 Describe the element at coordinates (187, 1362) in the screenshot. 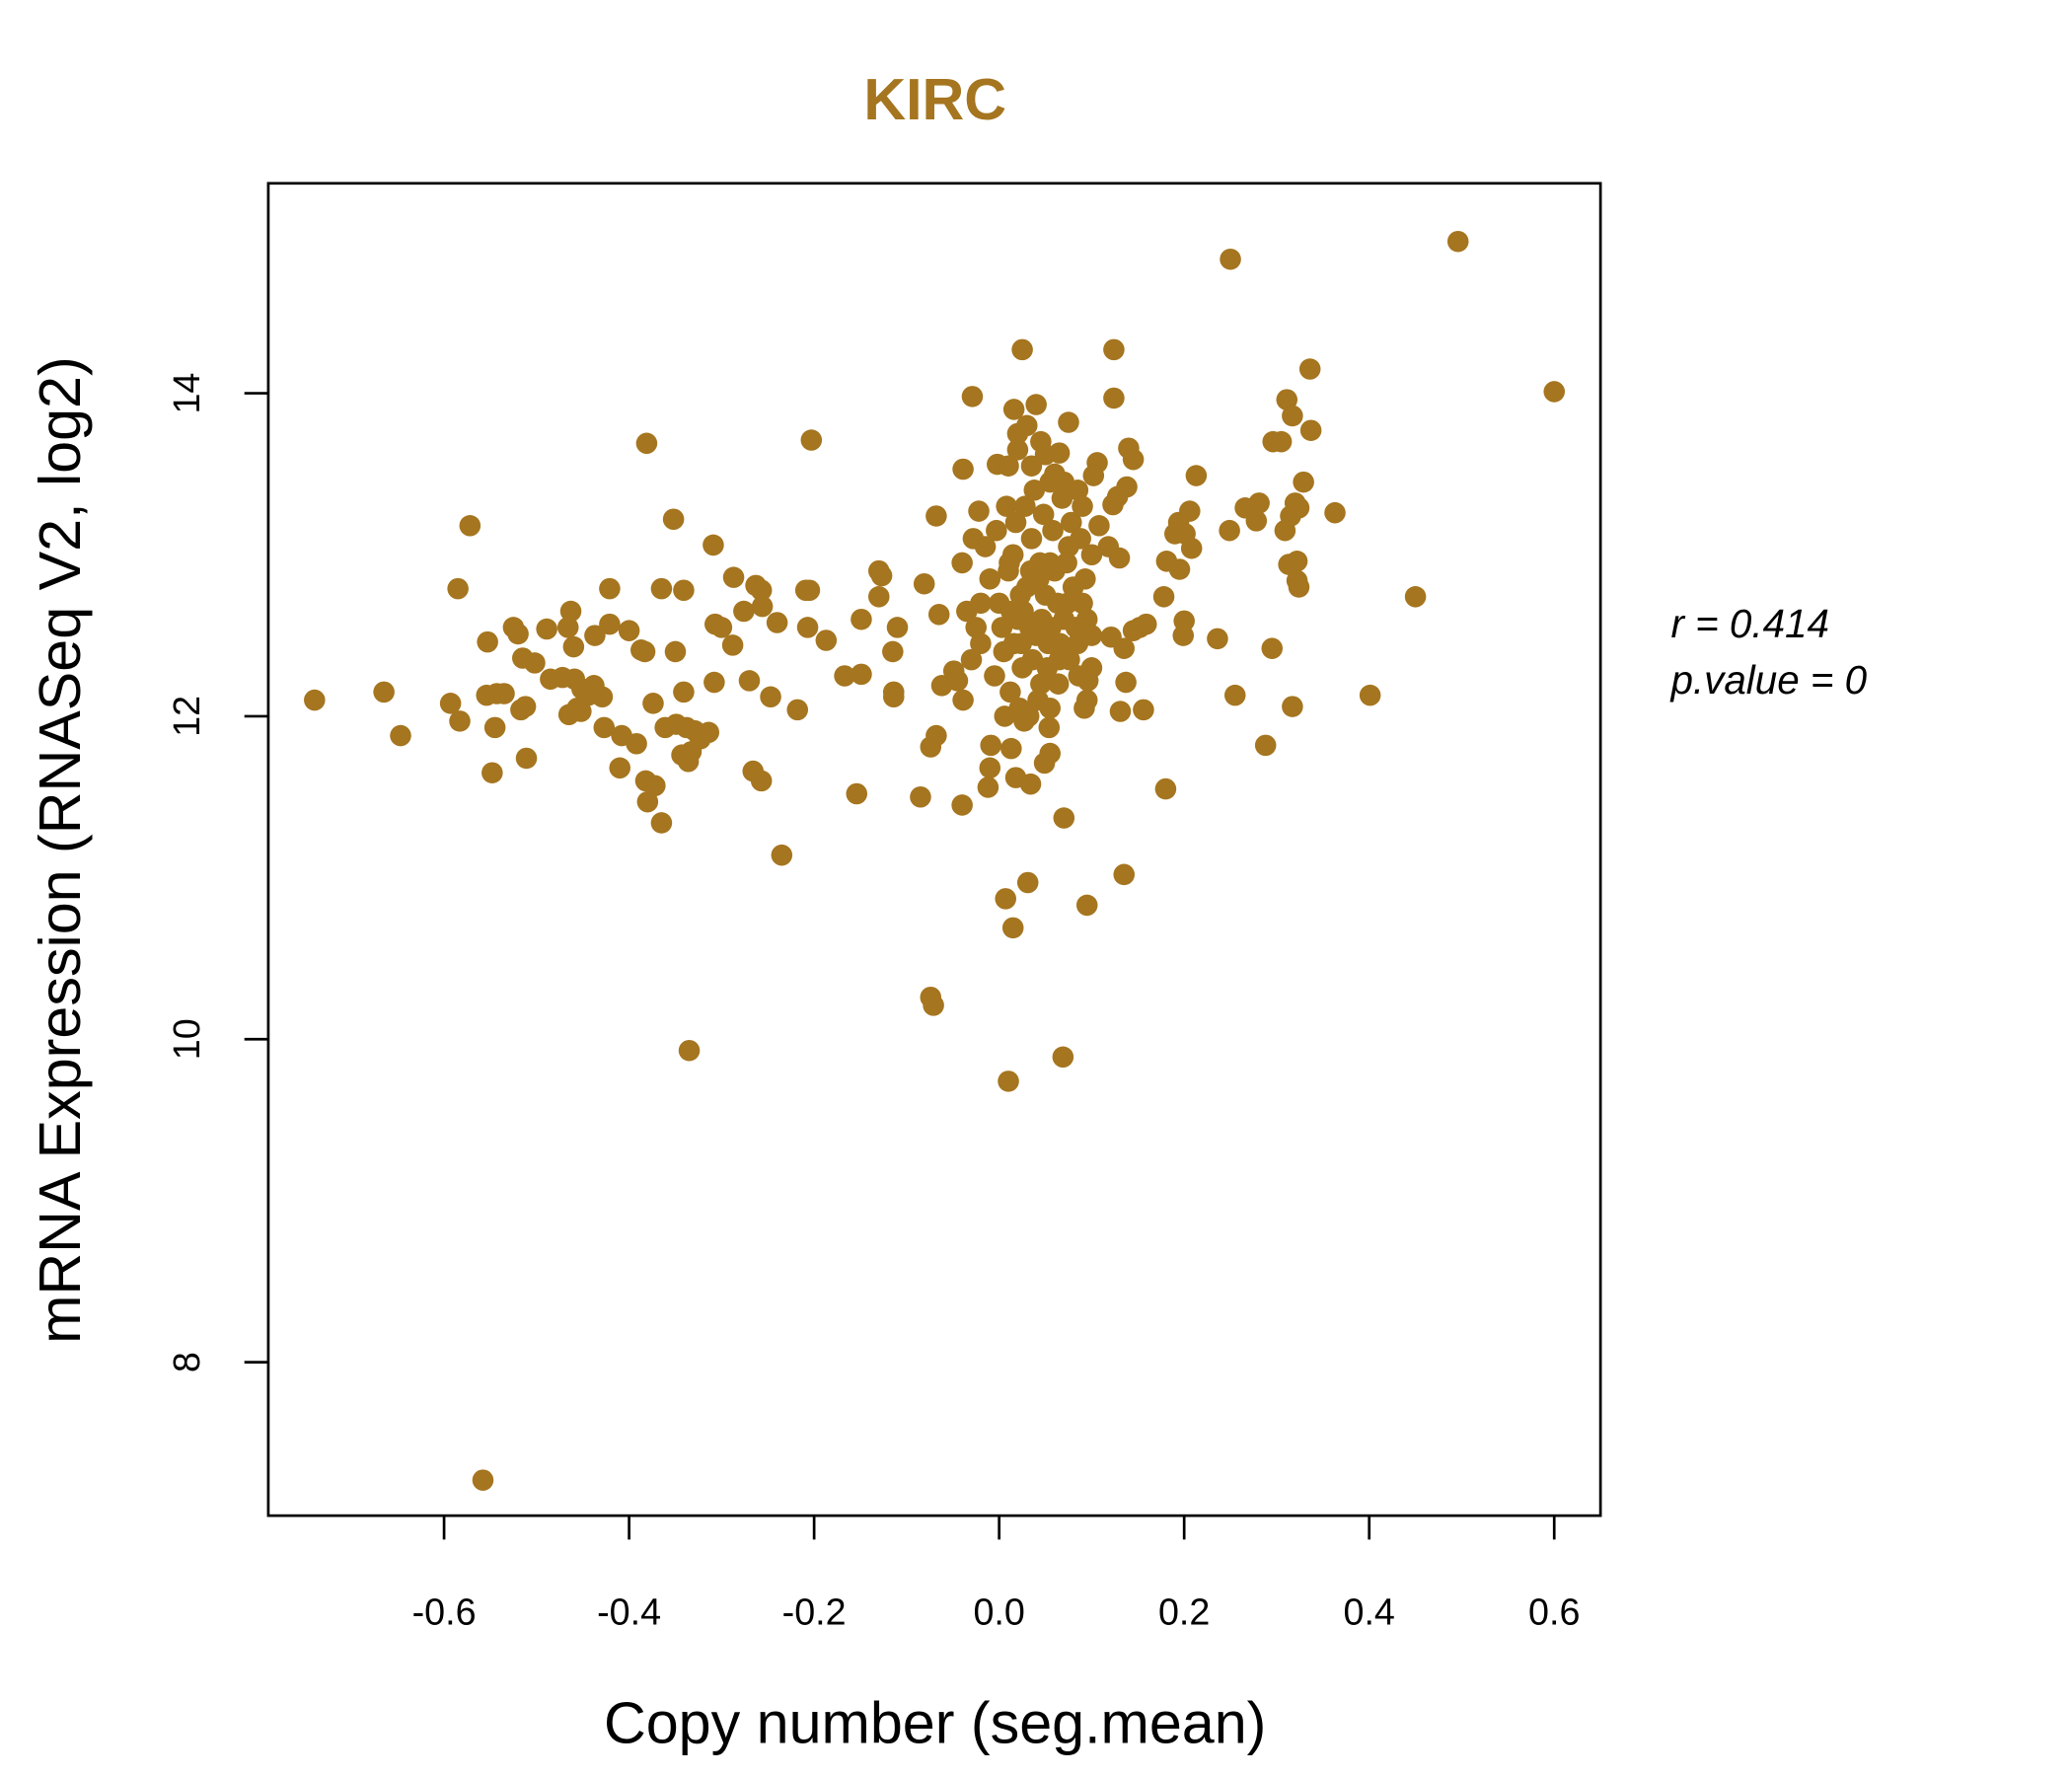

I see `y-tick-label: 8` at that location.